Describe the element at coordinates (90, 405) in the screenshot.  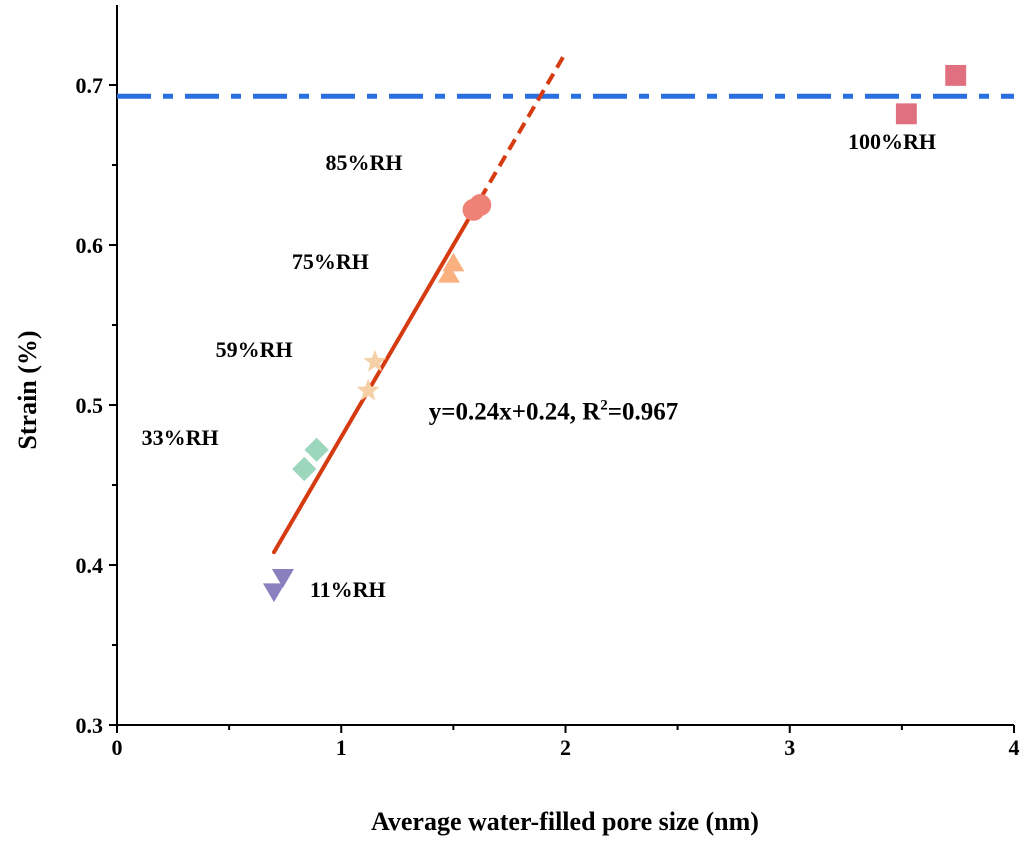
I see `y-tick-label: 0.5` at that location.